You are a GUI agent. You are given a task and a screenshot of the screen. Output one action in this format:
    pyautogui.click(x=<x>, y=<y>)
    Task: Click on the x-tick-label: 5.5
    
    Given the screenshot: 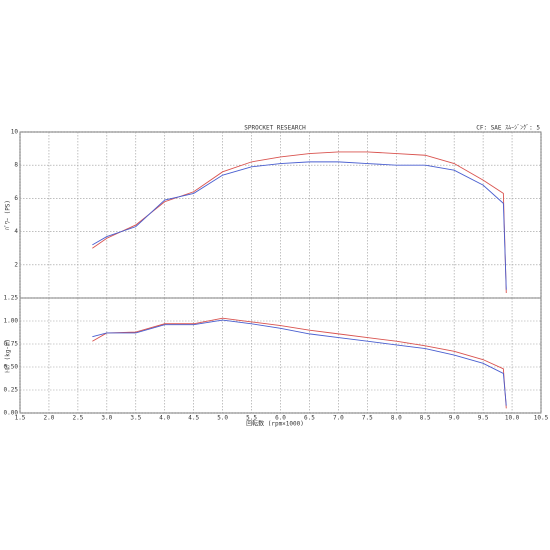 What is the action you would take?
    pyautogui.click(x=251, y=418)
    